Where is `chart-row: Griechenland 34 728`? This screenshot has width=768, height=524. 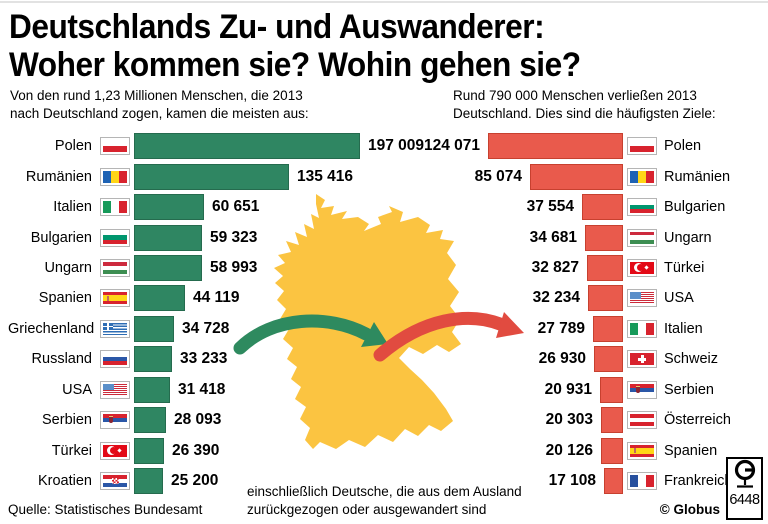
chart-row: Griechenland 34 728 is located at coordinates (214, 329).